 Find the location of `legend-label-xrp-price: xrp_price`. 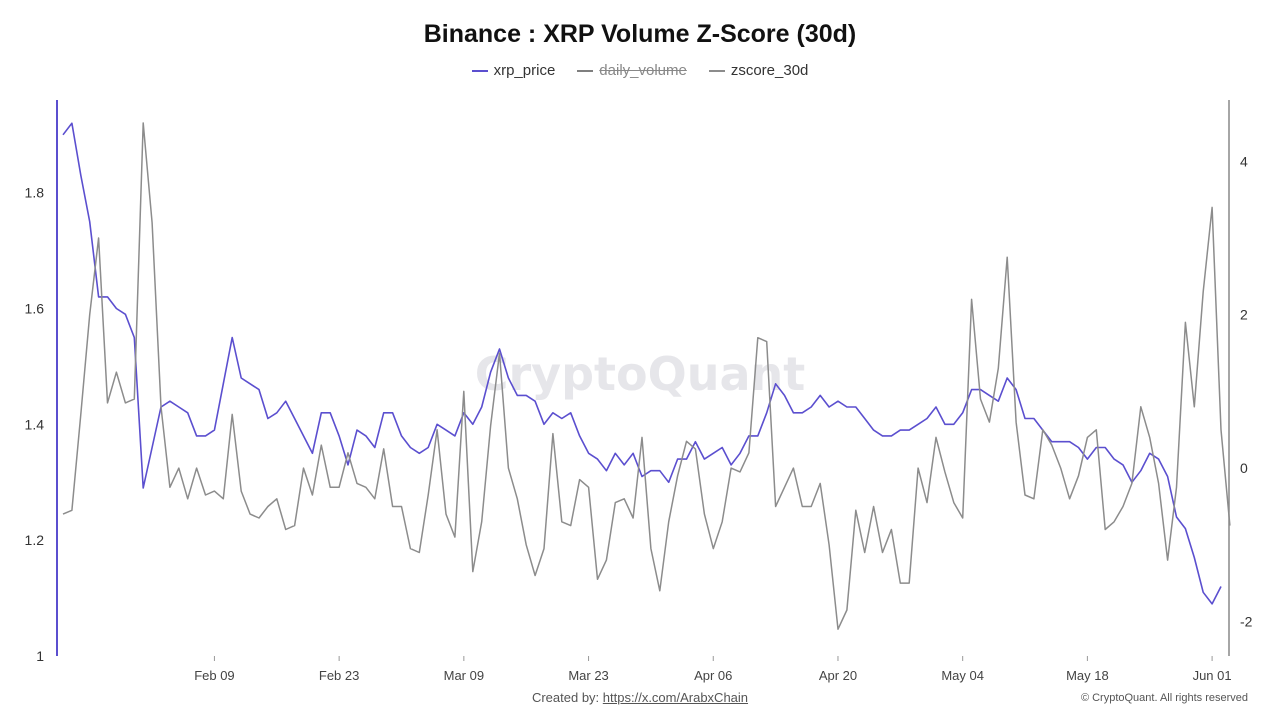

legend-label-xrp-price: xrp_price is located at coordinates (524, 70).